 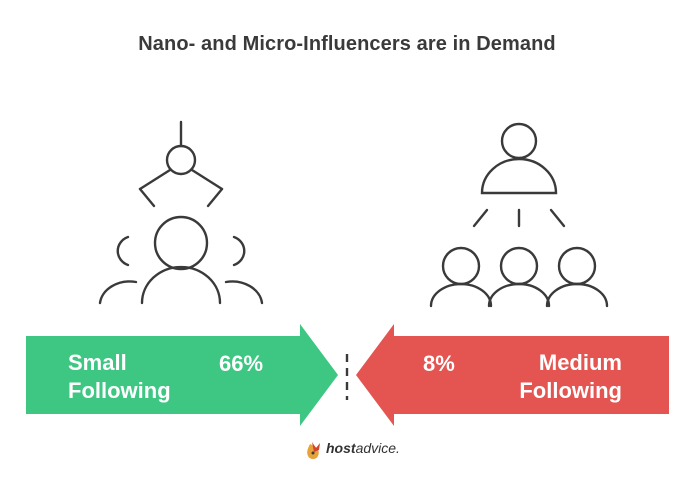 What do you see at coordinates (512, 375) in the screenshot?
I see `medium-following-arrow` at bounding box center [512, 375].